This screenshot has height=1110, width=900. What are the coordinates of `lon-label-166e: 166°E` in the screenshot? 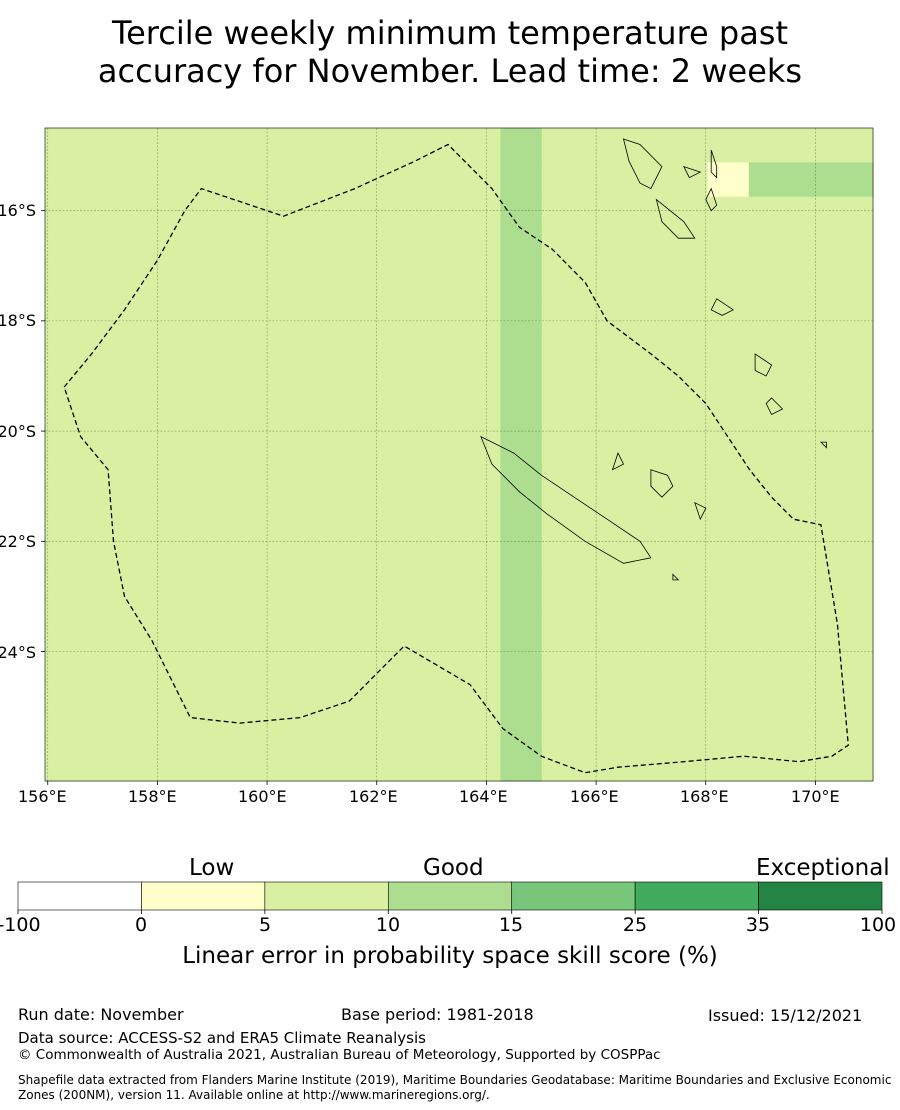 It's located at (594, 796).